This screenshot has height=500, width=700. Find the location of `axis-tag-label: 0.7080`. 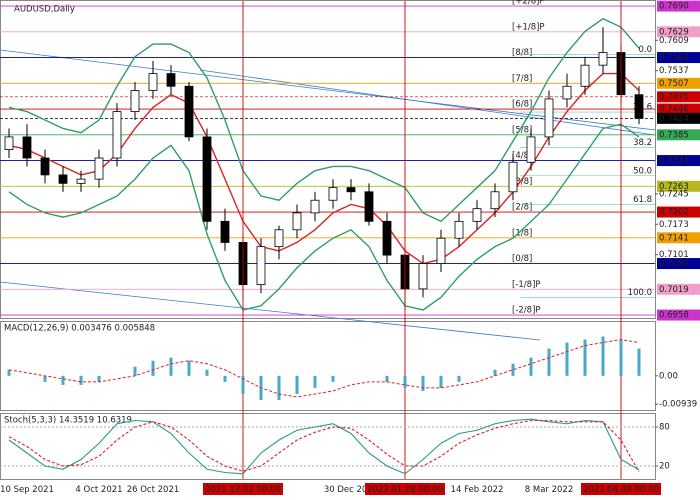

axis-tag-label: 0.7080 is located at coordinates (674, 264).